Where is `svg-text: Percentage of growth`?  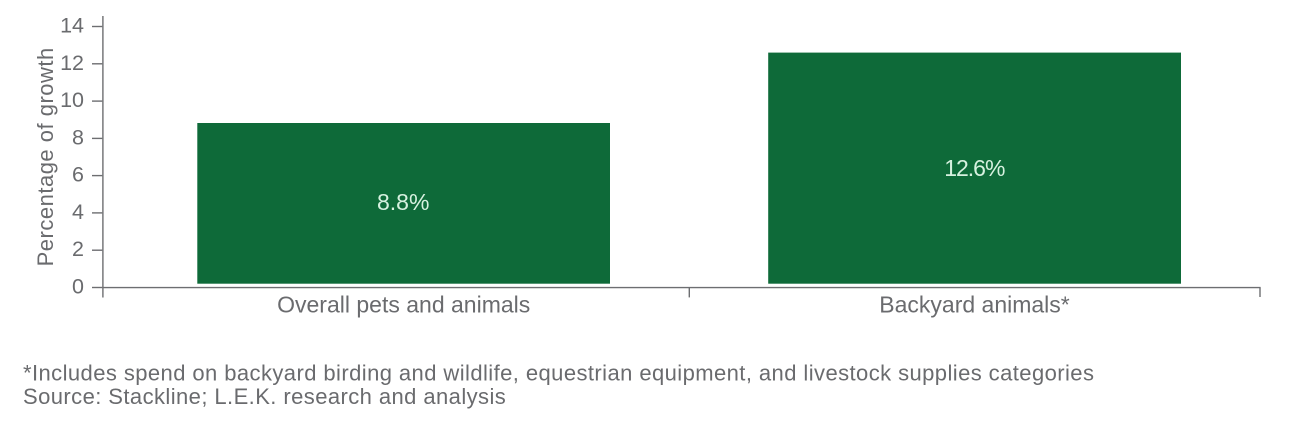
svg-text: Percentage of growth is located at coordinates (45, 156).